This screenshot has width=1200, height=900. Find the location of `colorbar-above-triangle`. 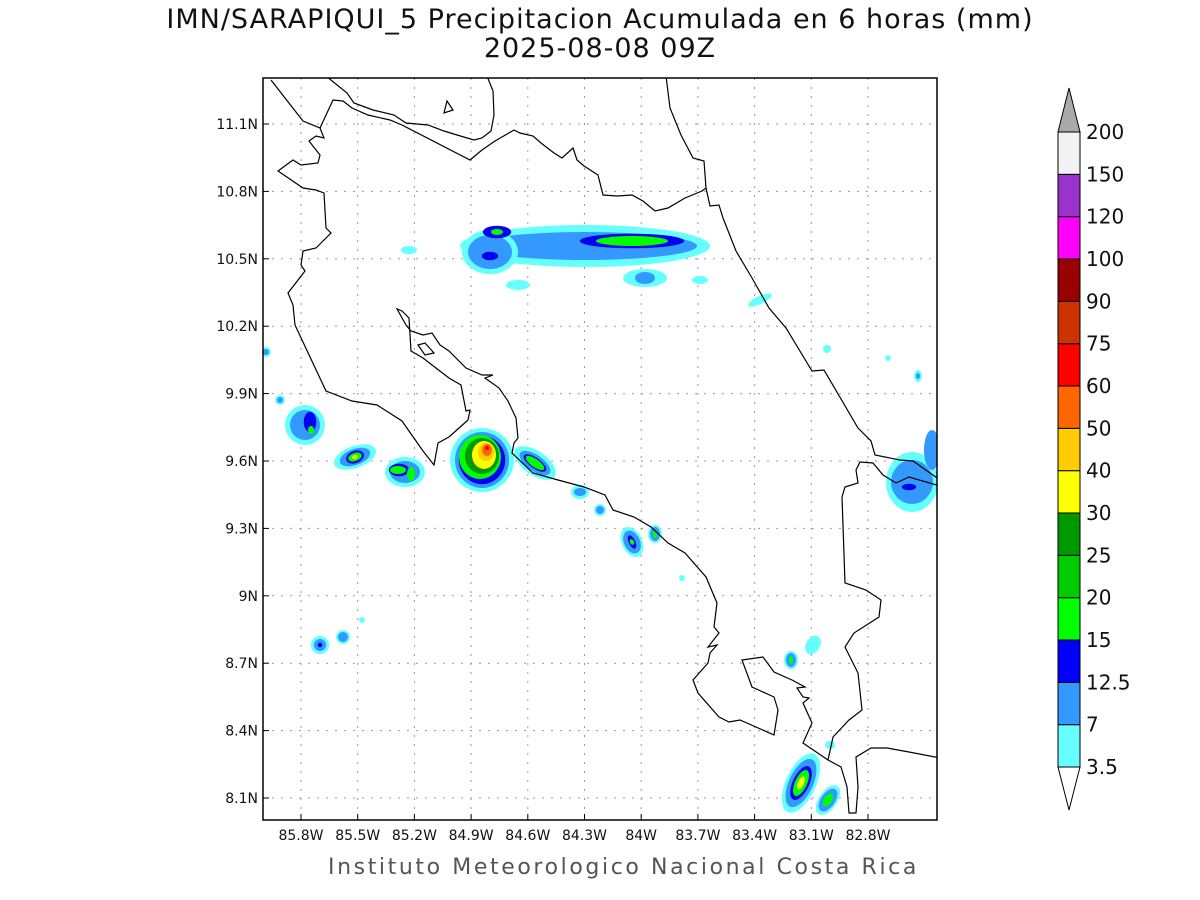

colorbar-above-triangle is located at coordinates (1069, 110).